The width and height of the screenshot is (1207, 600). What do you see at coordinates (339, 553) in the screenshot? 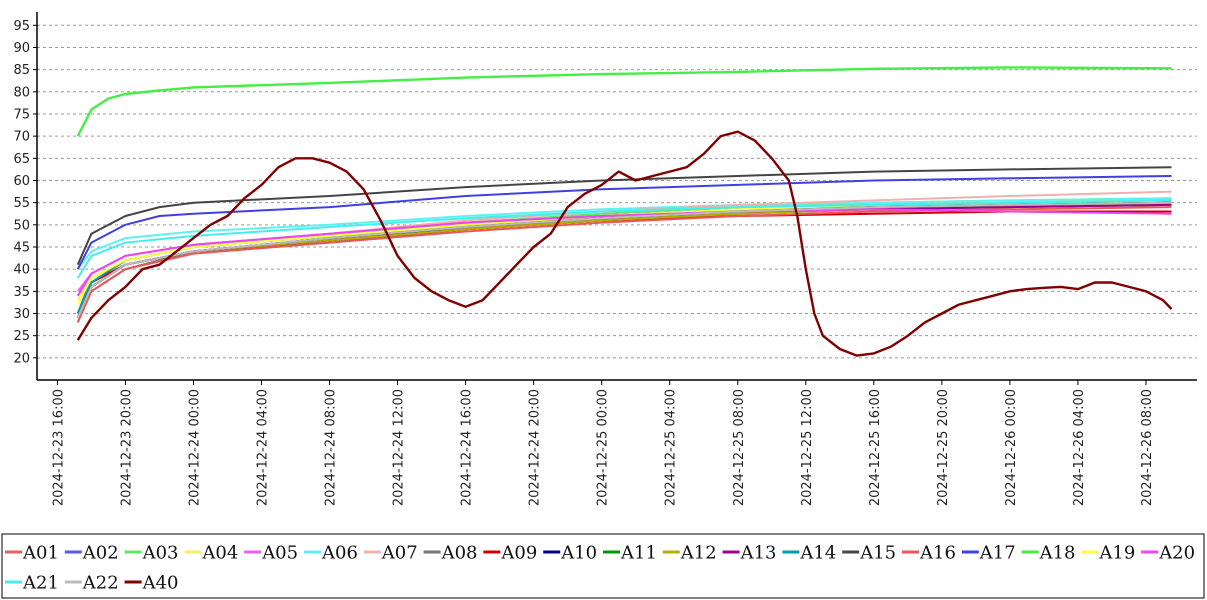
I see `legend-label-a06: A06` at bounding box center [339, 553].